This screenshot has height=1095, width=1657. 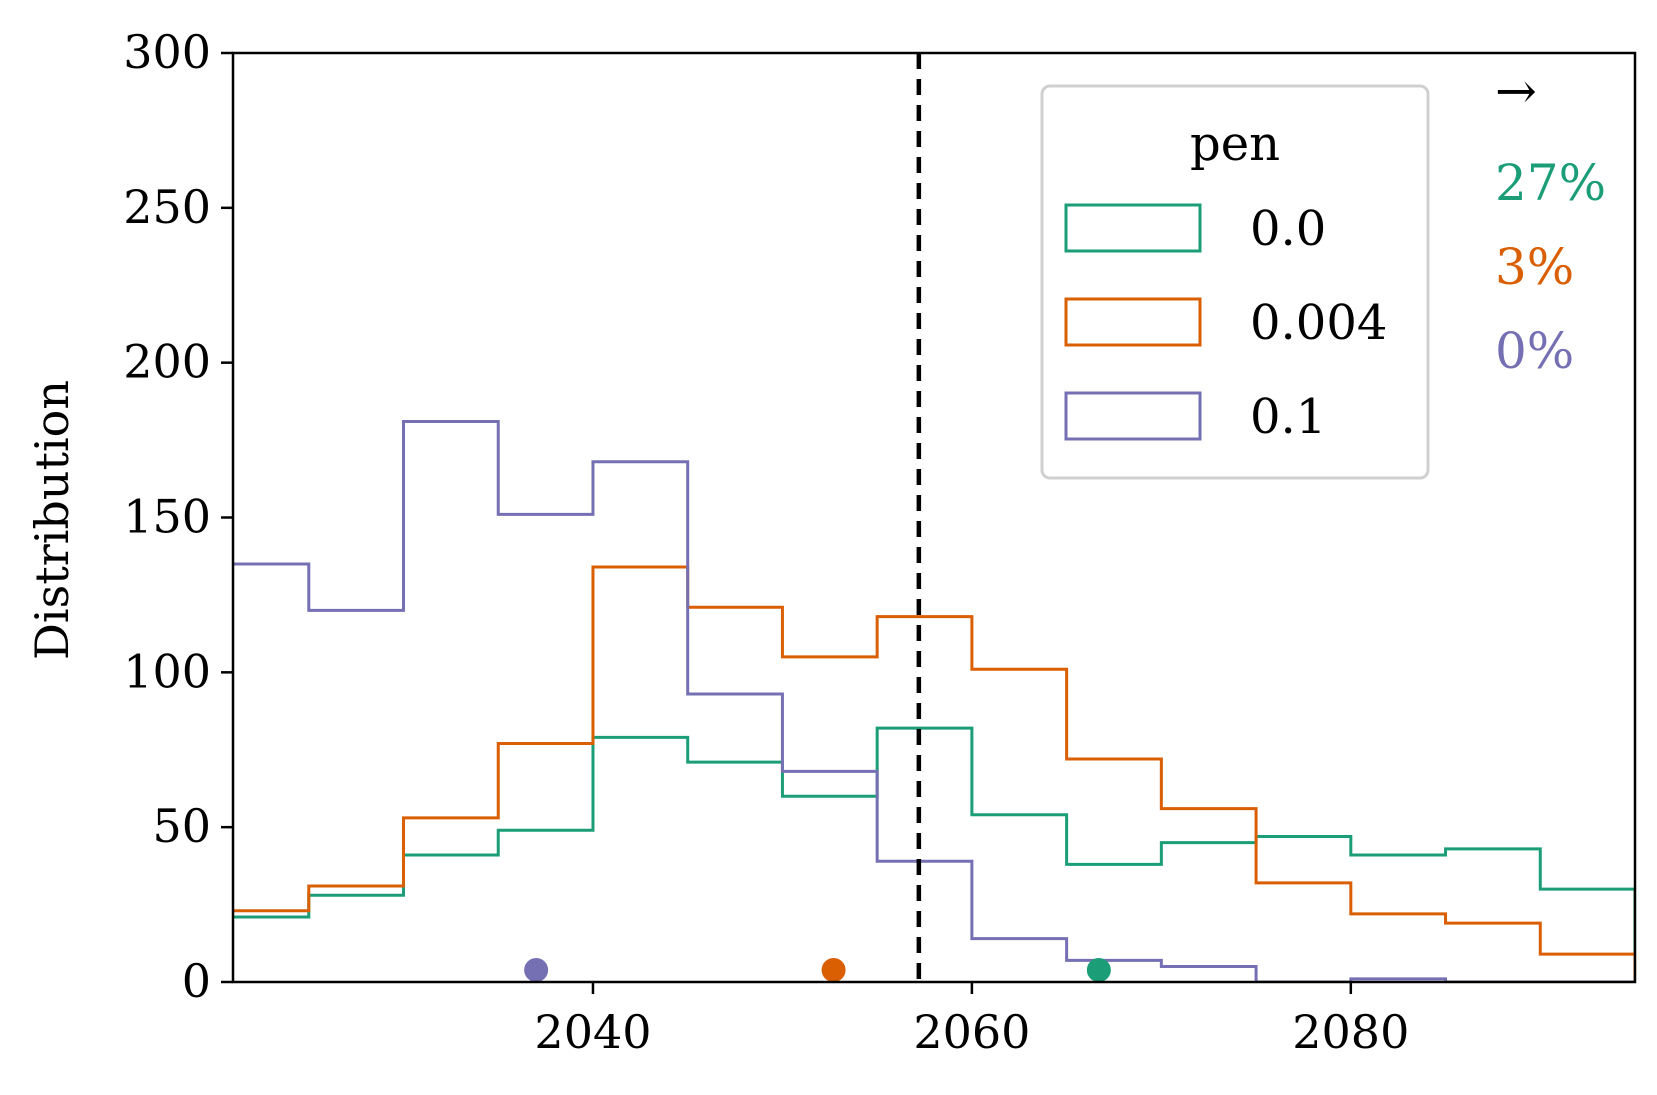 What do you see at coordinates (1318, 323) in the screenshot?
I see `legend-label-1: 0.004` at bounding box center [1318, 323].